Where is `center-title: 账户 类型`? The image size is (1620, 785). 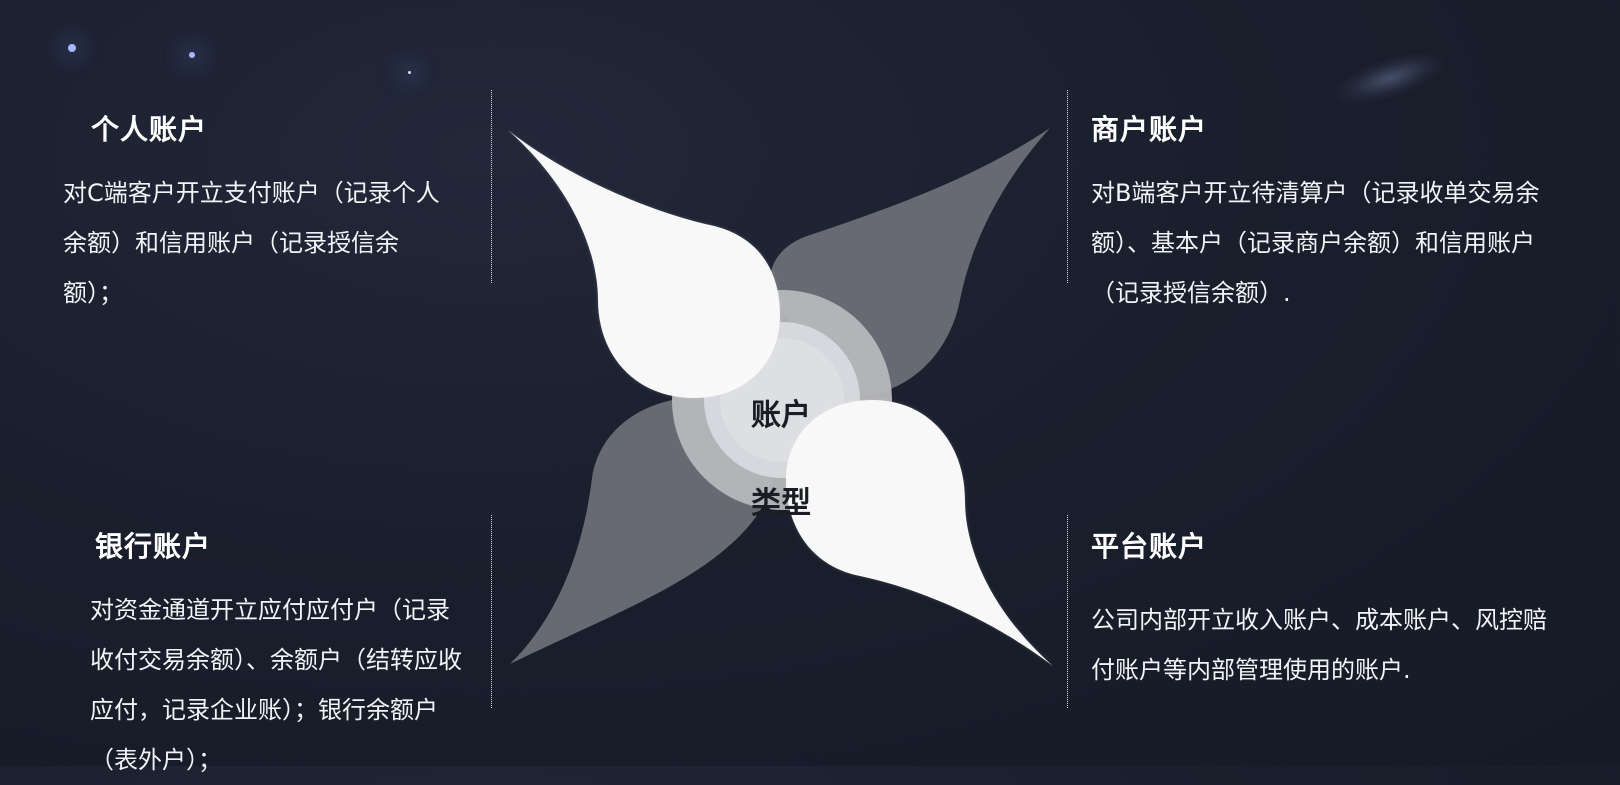
center-title: 账户 类型 is located at coordinates (781, 460).